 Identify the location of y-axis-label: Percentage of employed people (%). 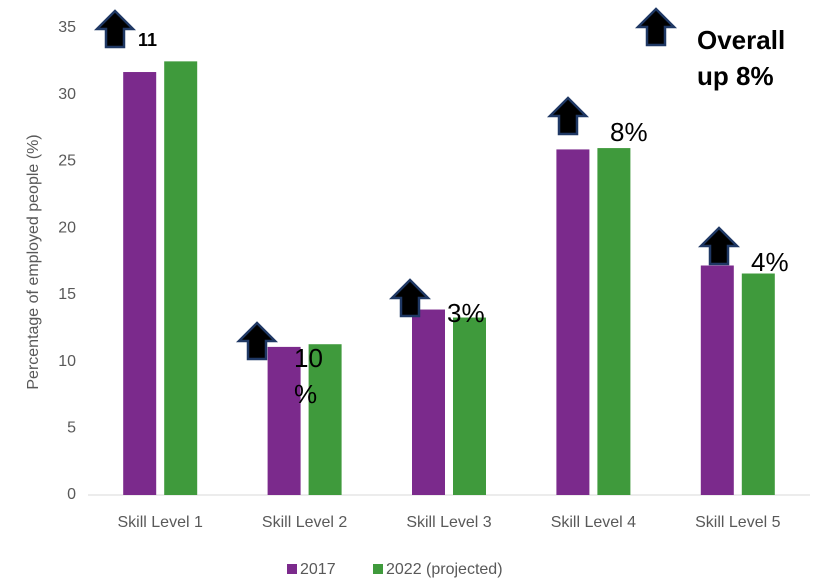
(33, 261).